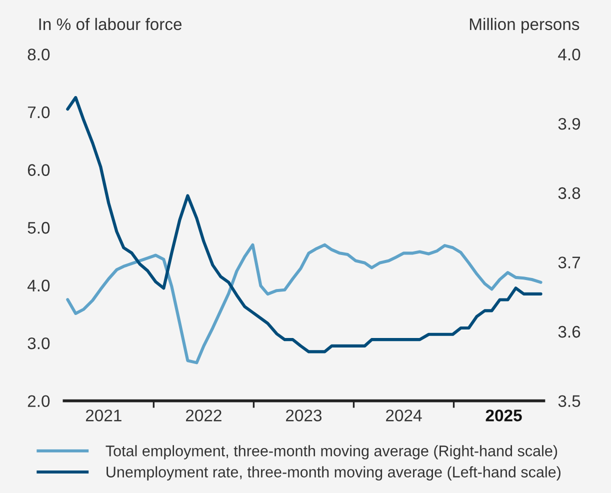  Describe the element at coordinates (39, 170) in the screenshot. I see `y-tick-label: 6.0` at that location.